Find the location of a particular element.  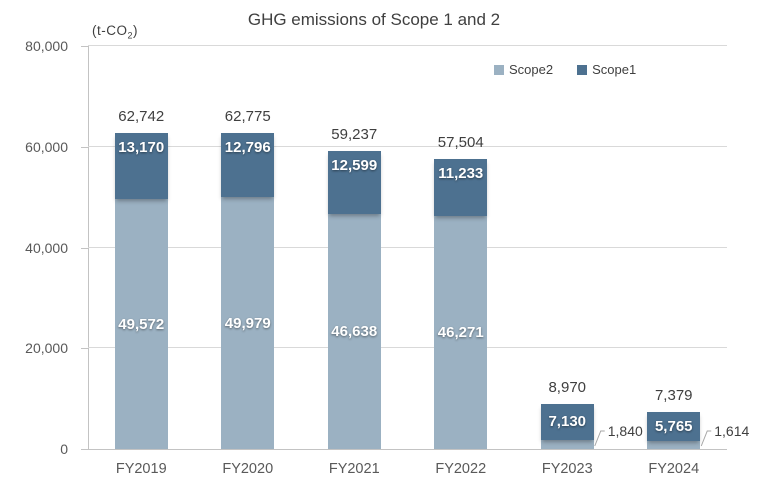

bar-segment-scope2-fy2024 is located at coordinates (674, 444).